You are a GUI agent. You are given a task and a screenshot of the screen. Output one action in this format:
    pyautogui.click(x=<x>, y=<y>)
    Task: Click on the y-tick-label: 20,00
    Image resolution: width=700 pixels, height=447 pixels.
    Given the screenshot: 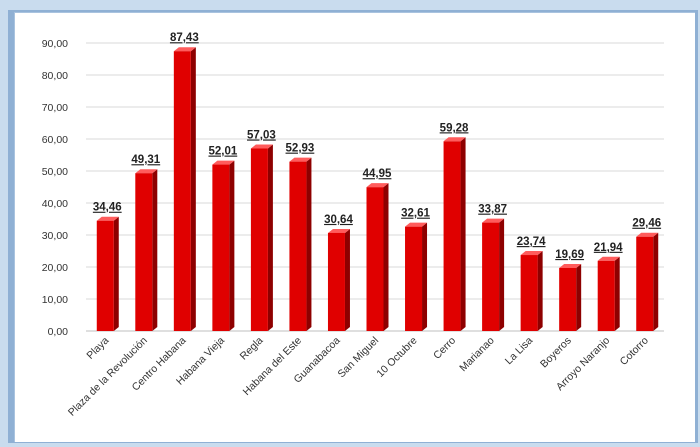 What is the action you would take?
    pyautogui.click(x=55, y=268)
    